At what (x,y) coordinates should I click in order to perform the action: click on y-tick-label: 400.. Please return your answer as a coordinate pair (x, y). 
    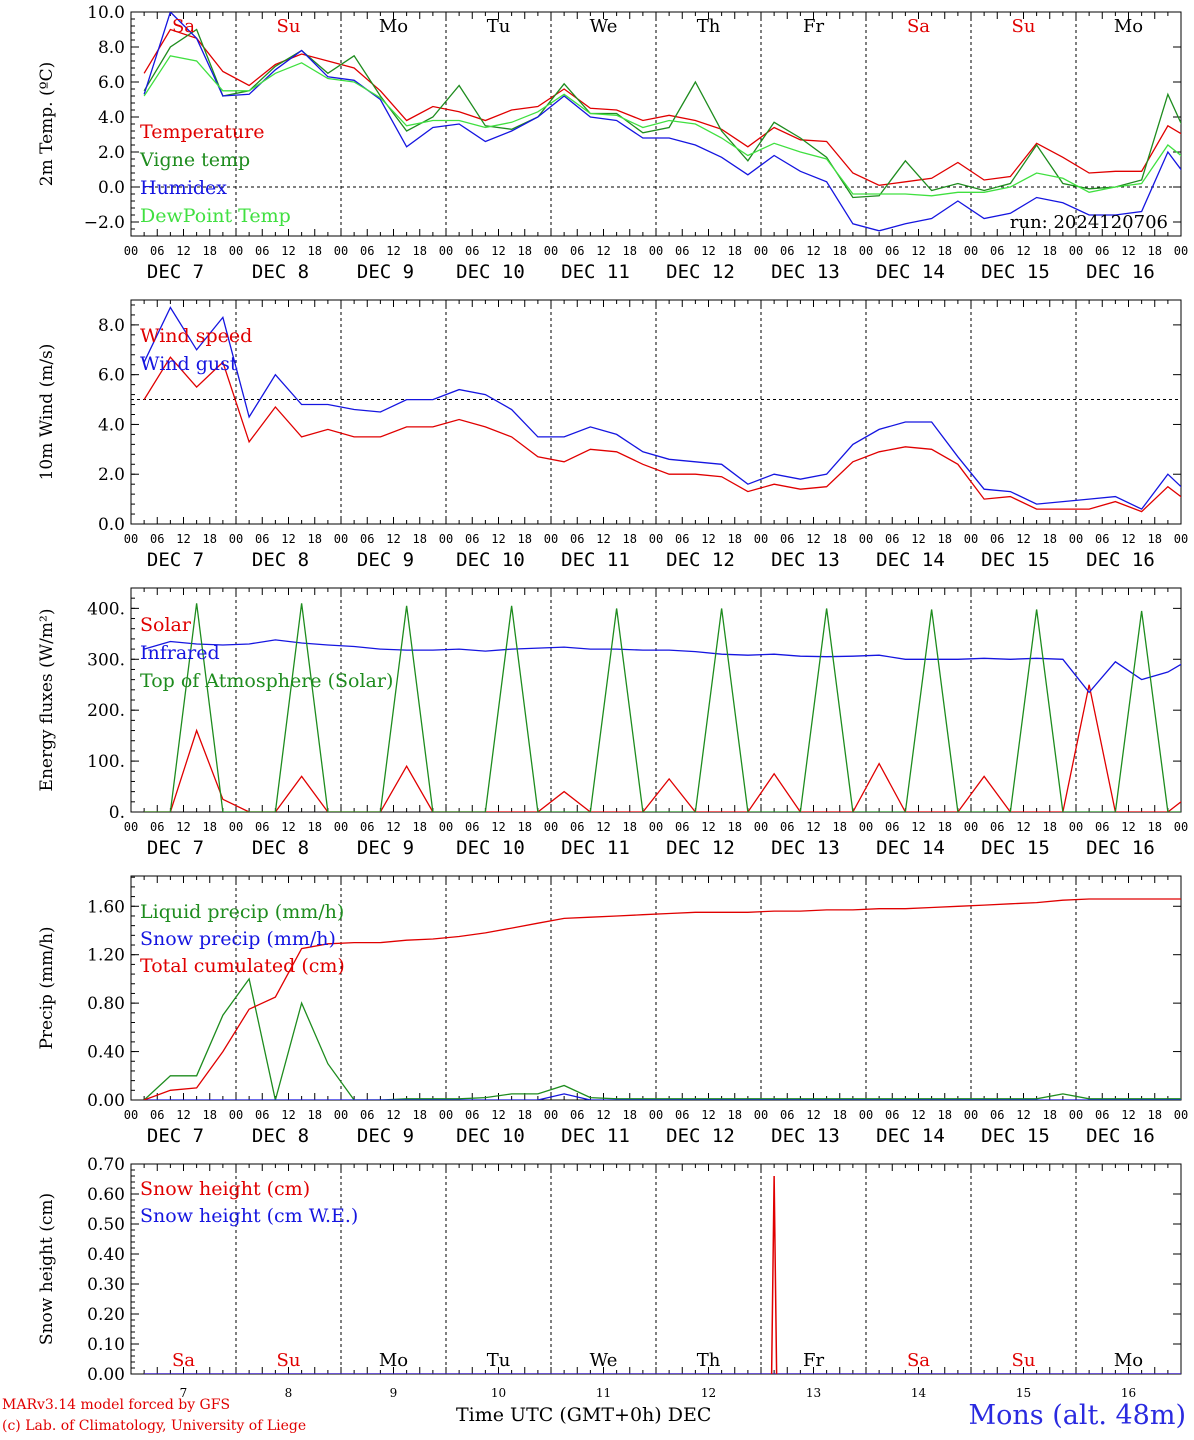
    Looking at the image, I should click on (106, 609).